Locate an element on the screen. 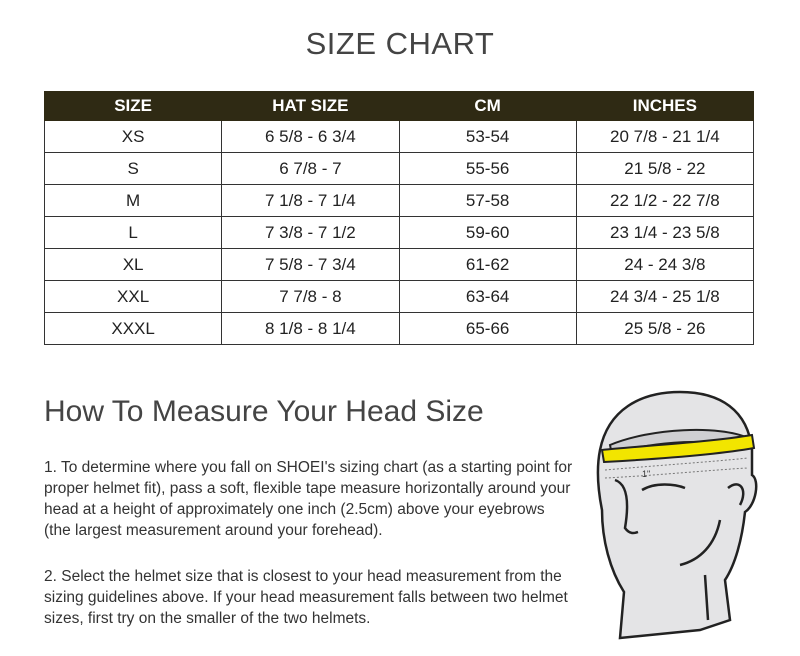 The image size is (800, 656). cell-hat-size: 6 7/8 - 7 is located at coordinates (310, 168).